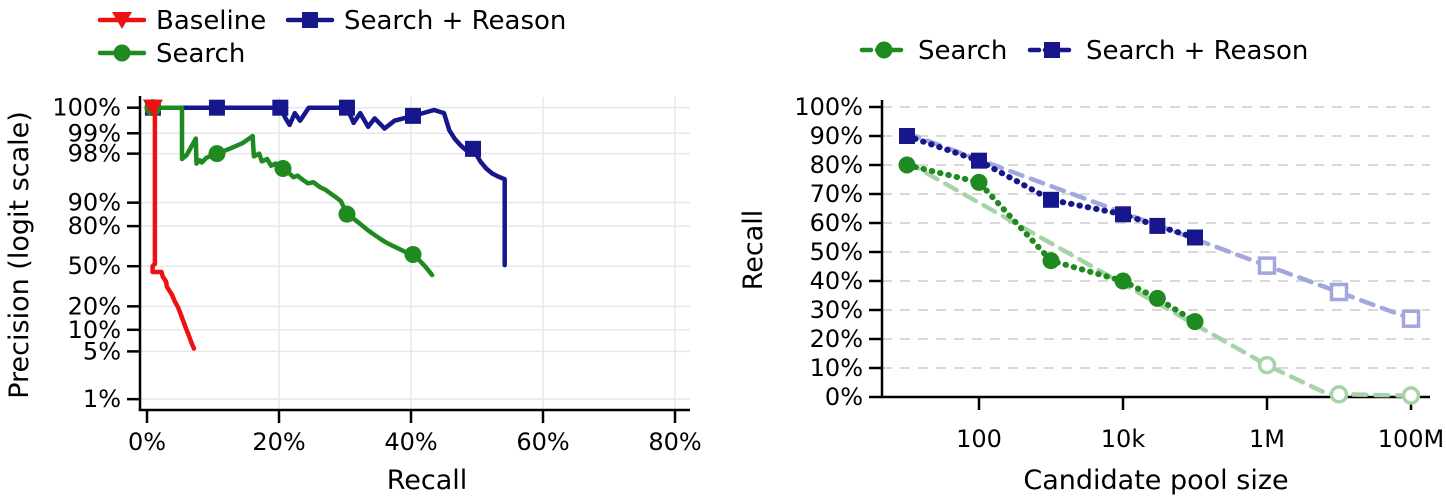 The width and height of the screenshot is (1446, 500). Describe the element at coordinates (836, 310) in the screenshot. I see `y-tick-label: 30%` at that location.